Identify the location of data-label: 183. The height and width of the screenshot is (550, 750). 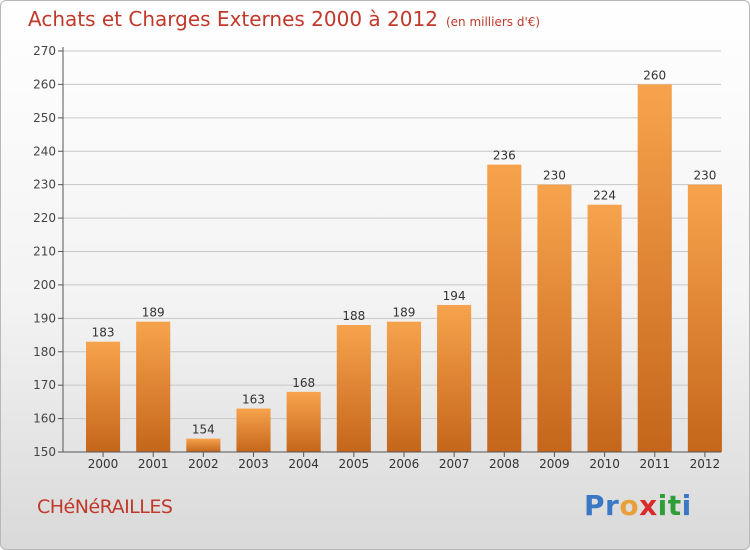
(103, 333).